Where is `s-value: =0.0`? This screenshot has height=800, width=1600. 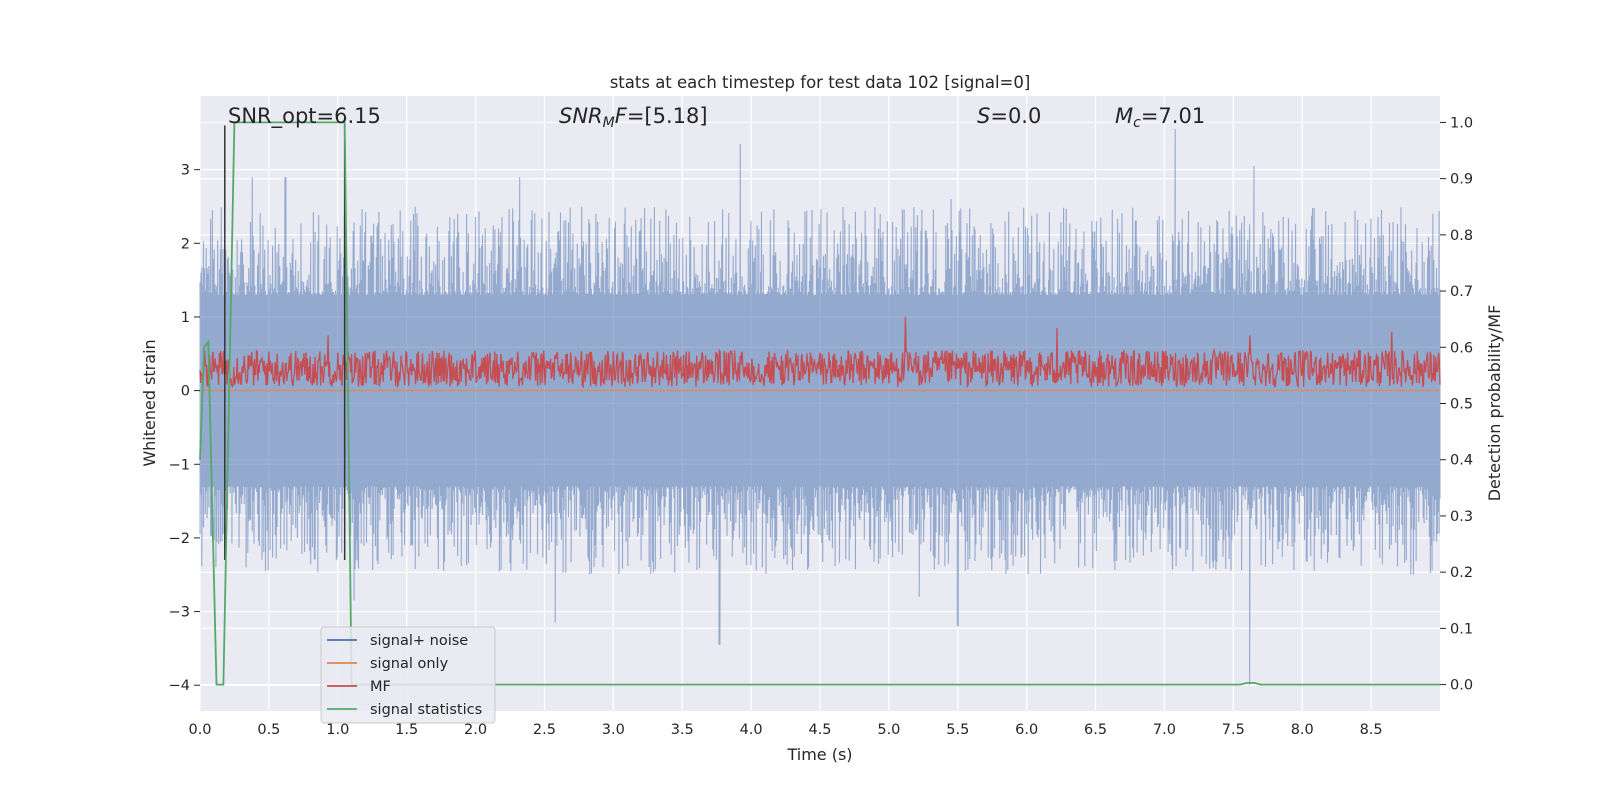 s-value: =0.0 is located at coordinates (1015, 116).